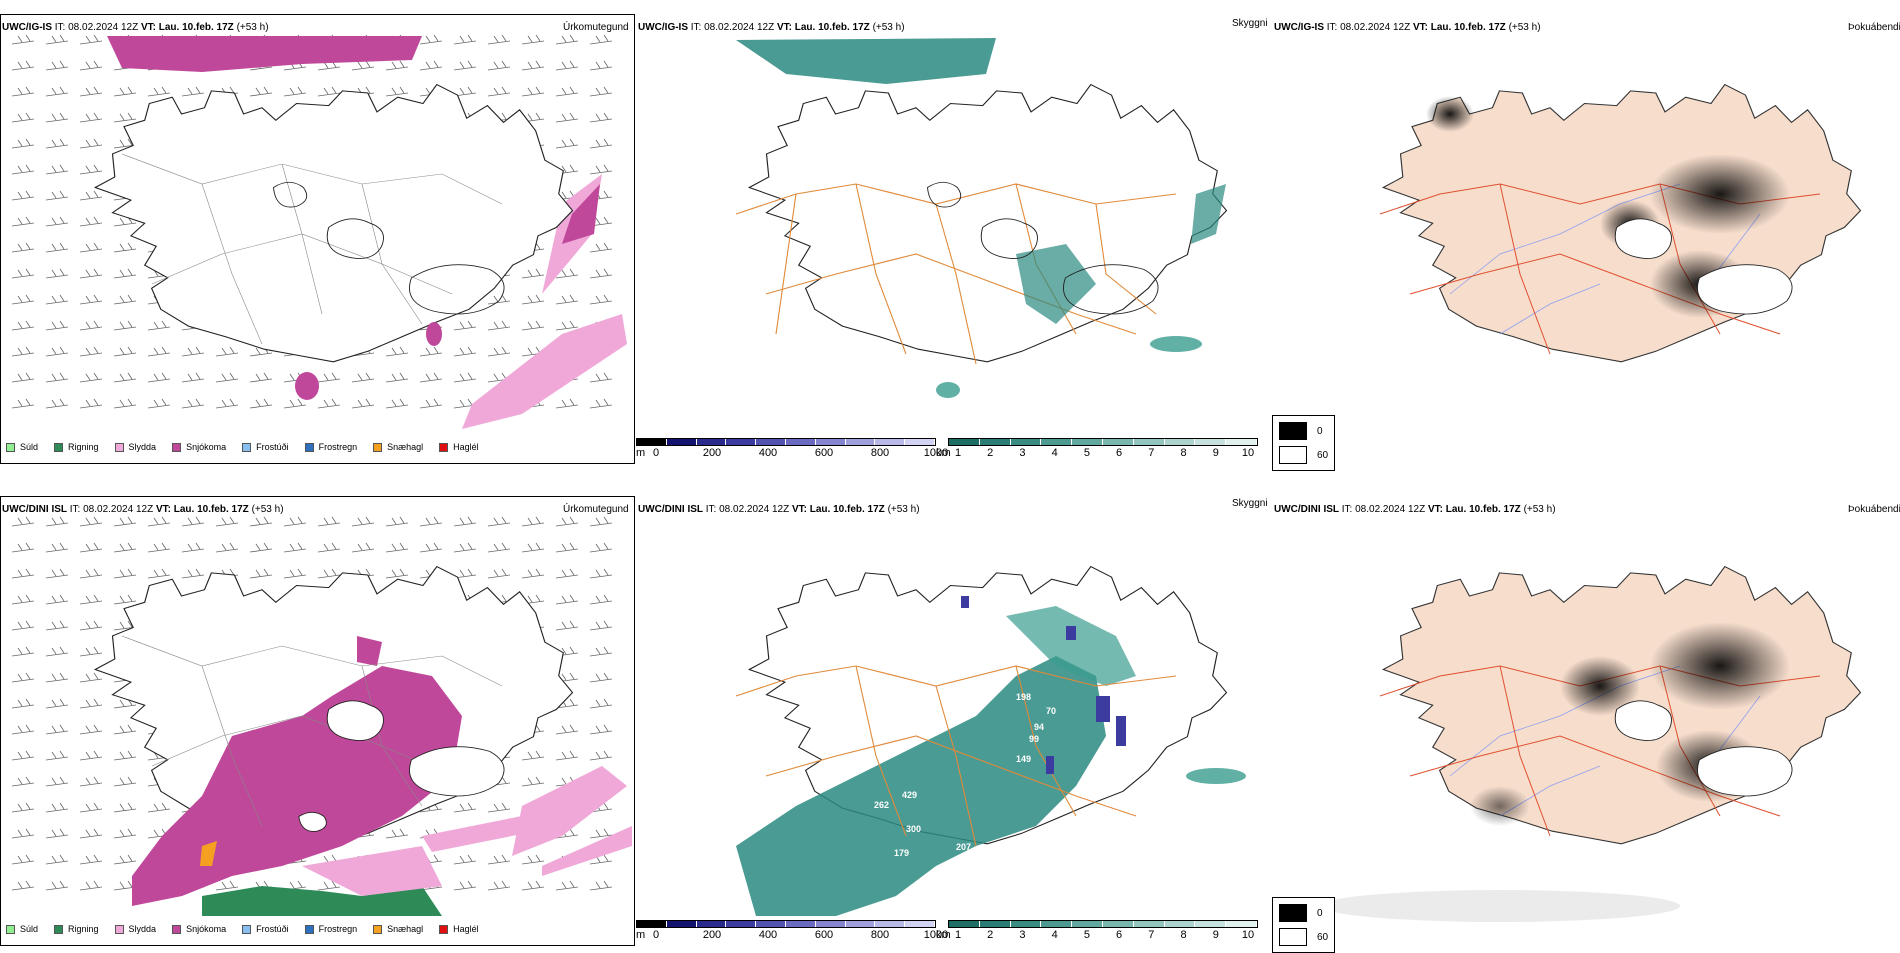 This screenshot has width=1900, height=953. What do you see at coordinates (405, 447) in the screenshot?
I see `legend-label: Snæhagl` at bounding box center [405, 447].